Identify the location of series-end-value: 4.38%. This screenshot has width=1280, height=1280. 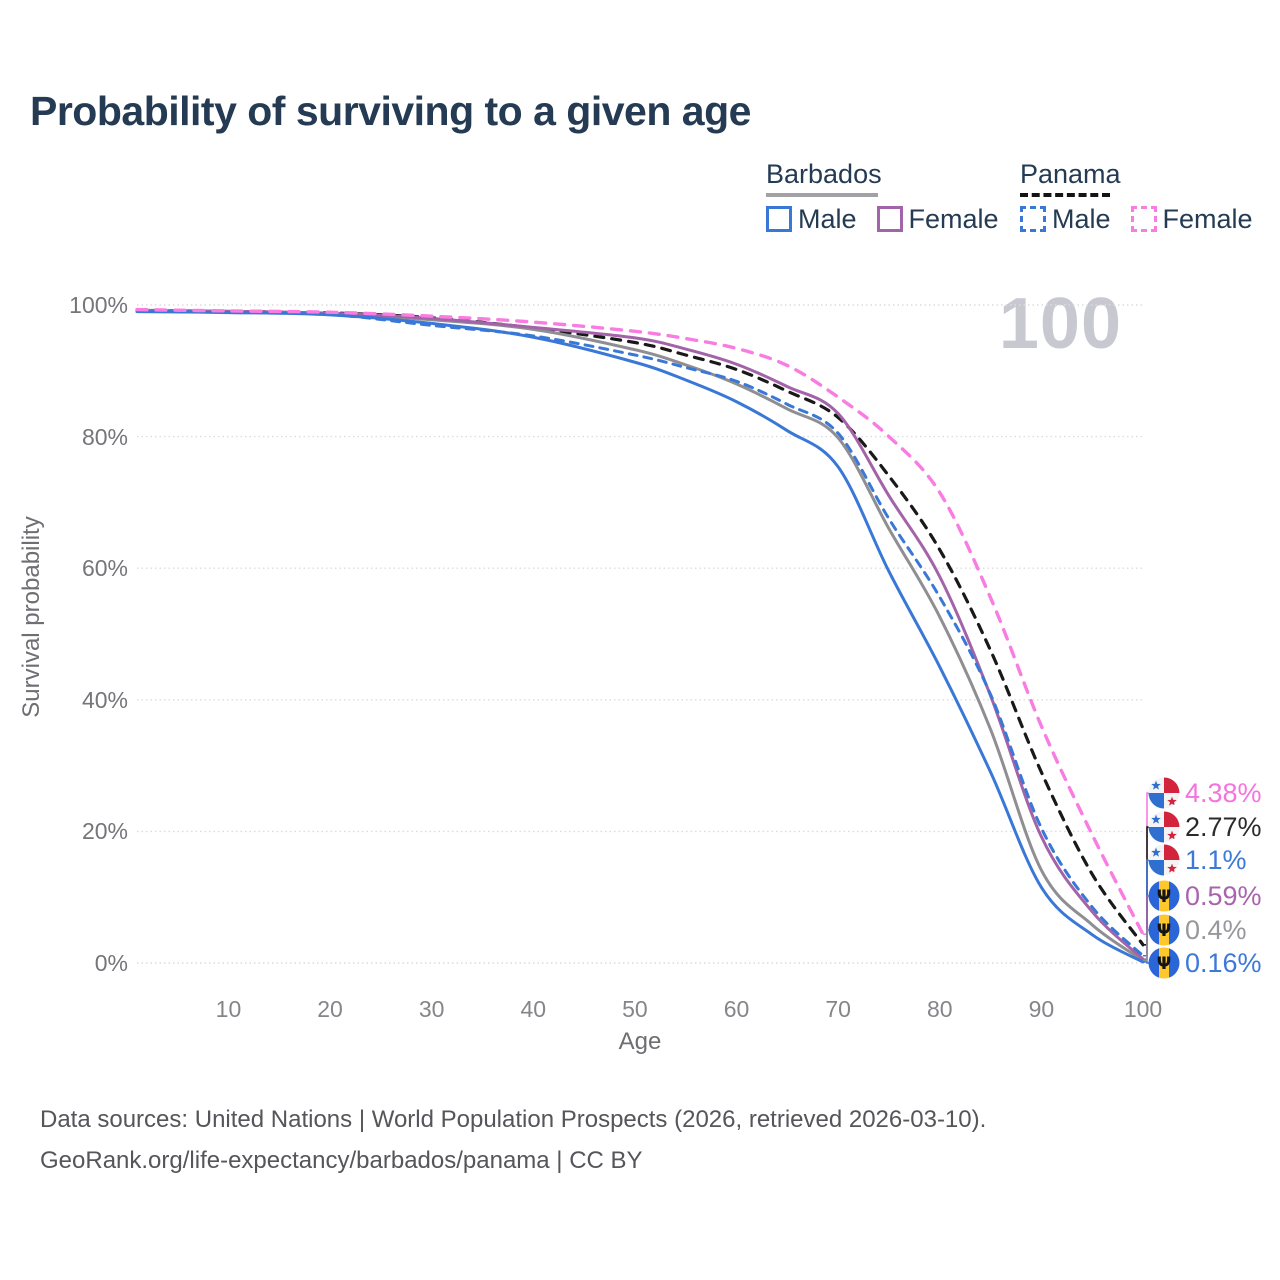
(1223, 792).